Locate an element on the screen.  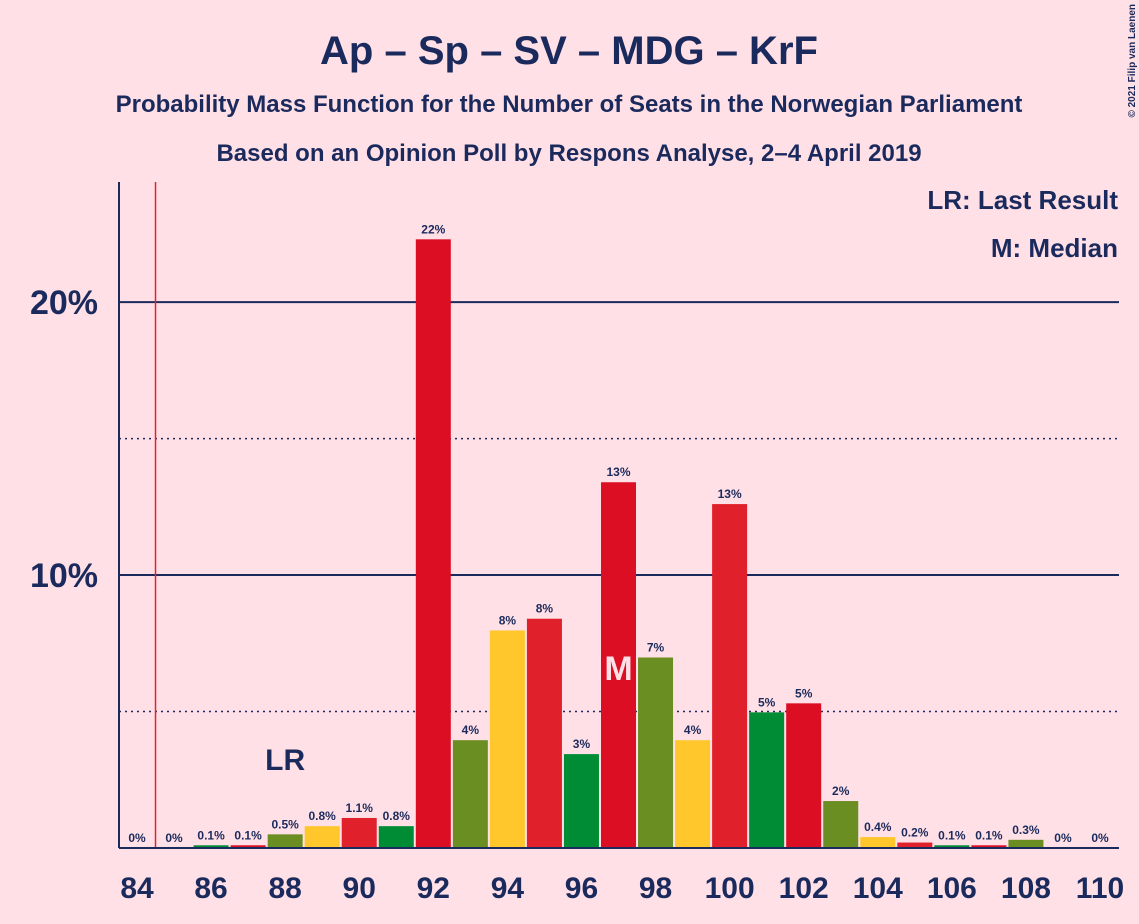
x-tick-label: 84 is located at coordinates (137, 888).